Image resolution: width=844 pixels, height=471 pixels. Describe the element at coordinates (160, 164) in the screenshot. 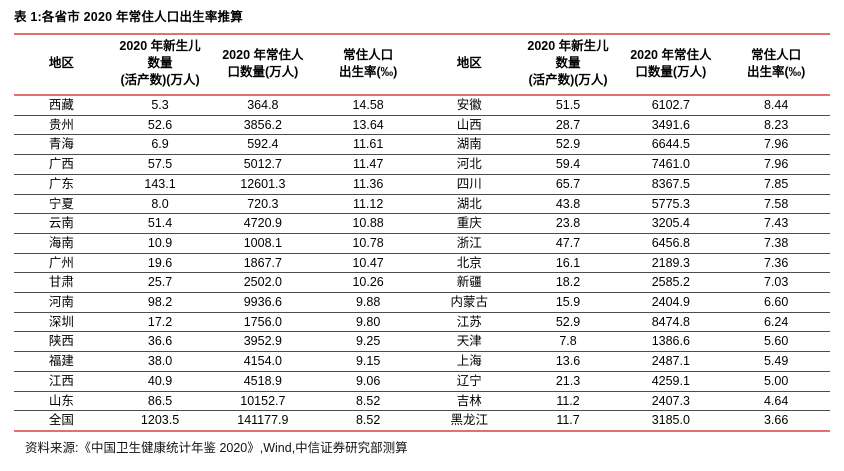

I see `newborn-count-cell: 57.5` at that location.